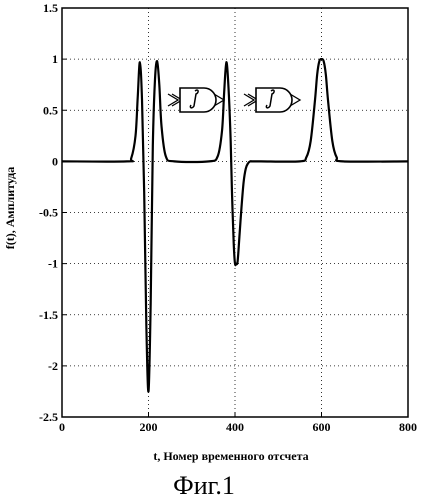 This screenshot has width=425, height=504. What do you see at coordinates (50, 8) in the screenshot?
I see `y-tick-label: 1.5` at bounding box center [50, 8].